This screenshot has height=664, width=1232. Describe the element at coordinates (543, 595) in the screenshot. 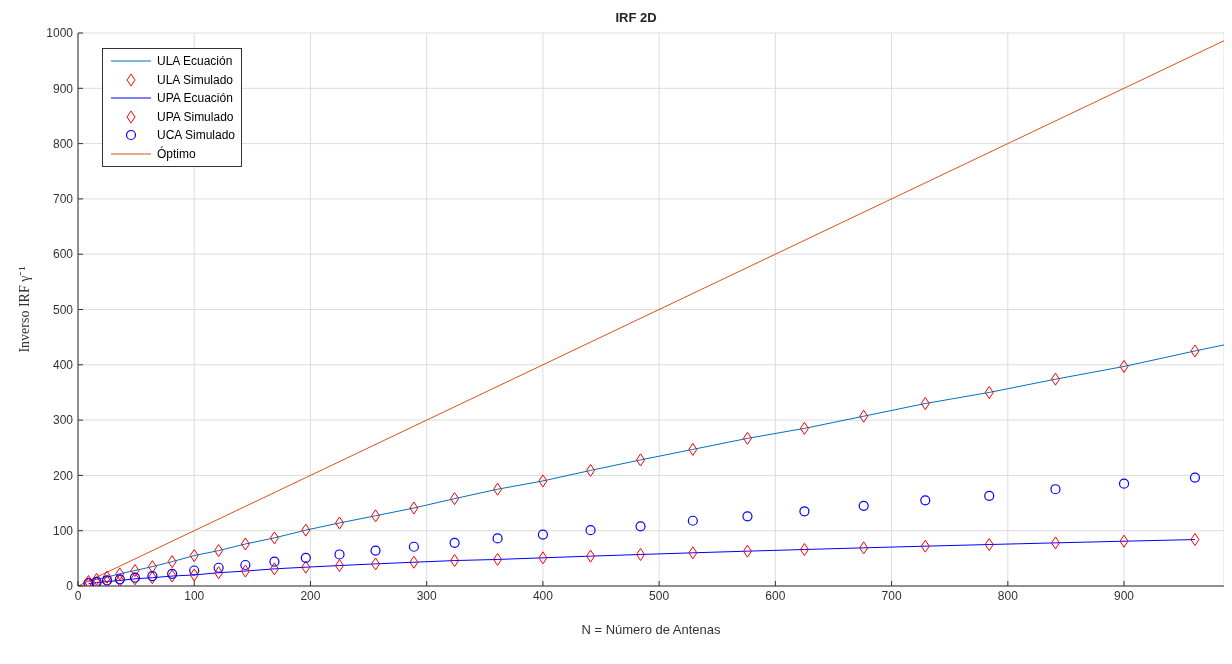

I see `x-tick-label: 400` at that location.